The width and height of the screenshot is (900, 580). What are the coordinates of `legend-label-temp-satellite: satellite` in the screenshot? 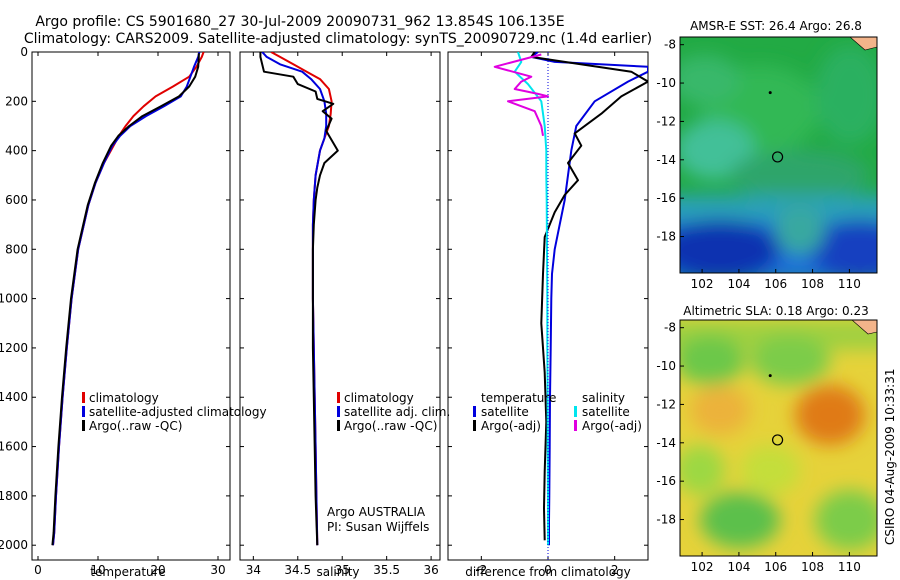 It's located at (505, 412).